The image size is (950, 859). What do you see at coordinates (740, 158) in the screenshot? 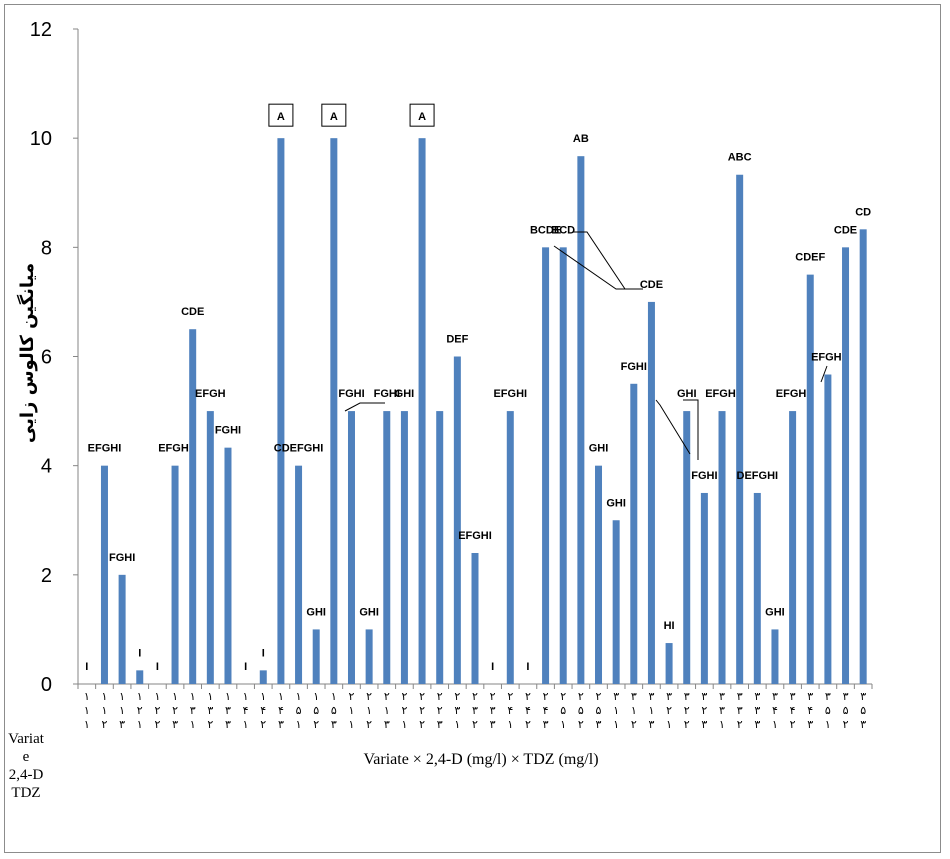
I see `significance-letter: ABC` at bounding box center [740, 158].